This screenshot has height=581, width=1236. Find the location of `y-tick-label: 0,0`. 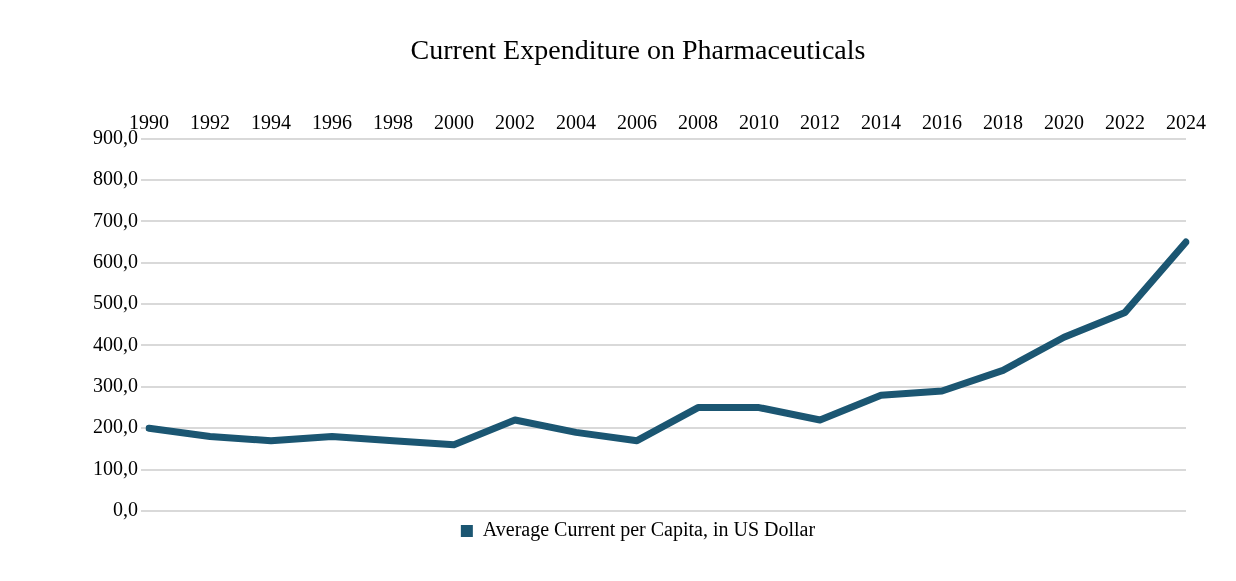

y-tick-label: 0,0 is located at coordinates (125, 509).